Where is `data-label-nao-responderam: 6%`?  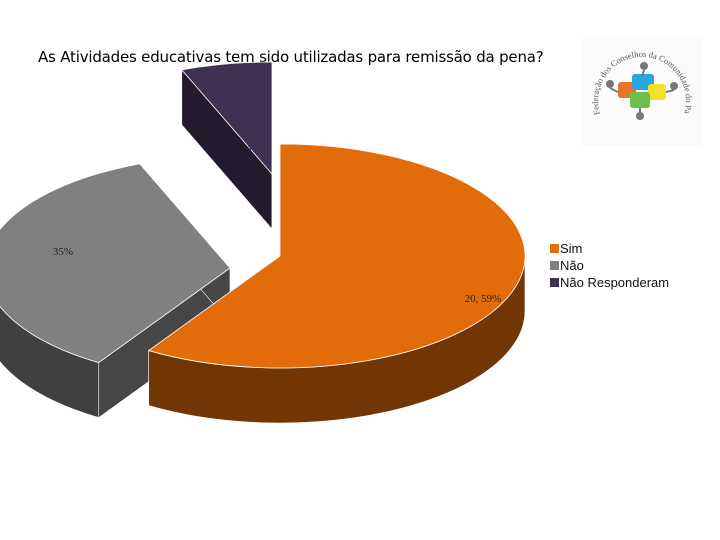
data-label-nao-responderam: 6% is located at coordinates (244, 149).